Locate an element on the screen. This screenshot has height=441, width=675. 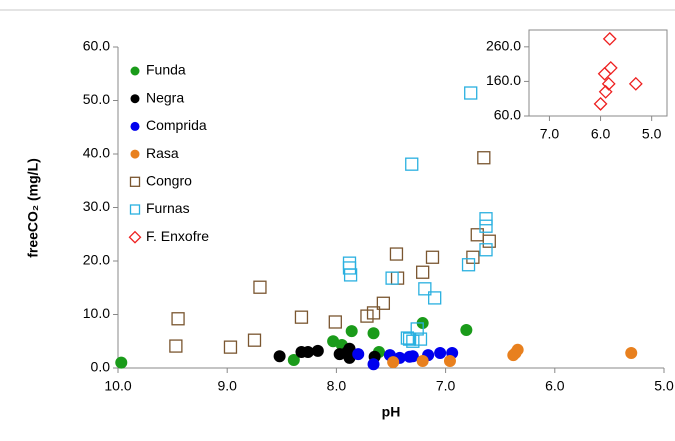
x-tick-label: 9.0 is located at coordinates (227, 386).